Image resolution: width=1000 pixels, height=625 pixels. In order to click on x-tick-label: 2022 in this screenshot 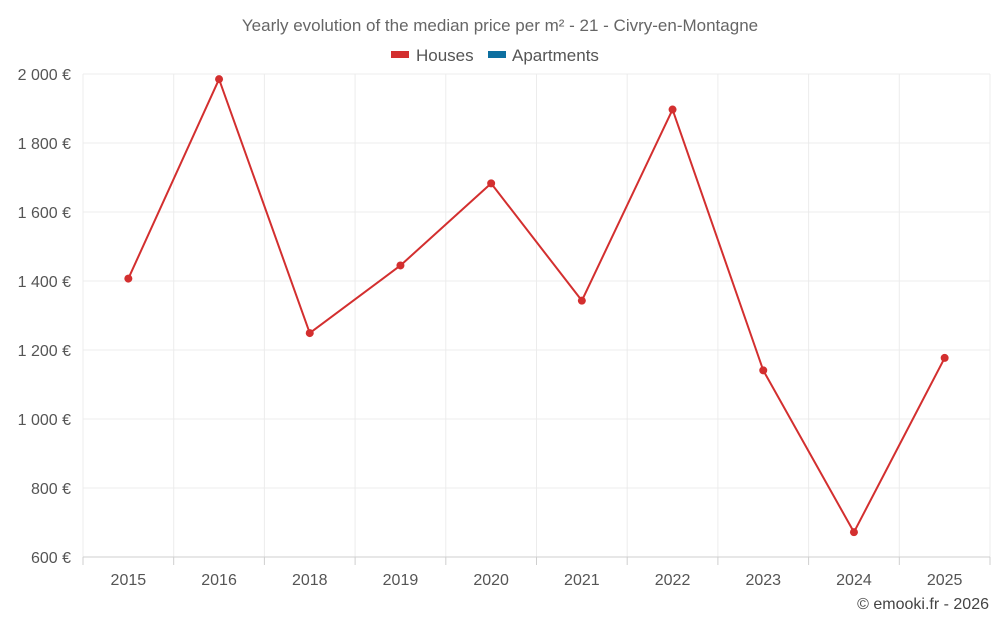, I will do `click(673, 580)`.